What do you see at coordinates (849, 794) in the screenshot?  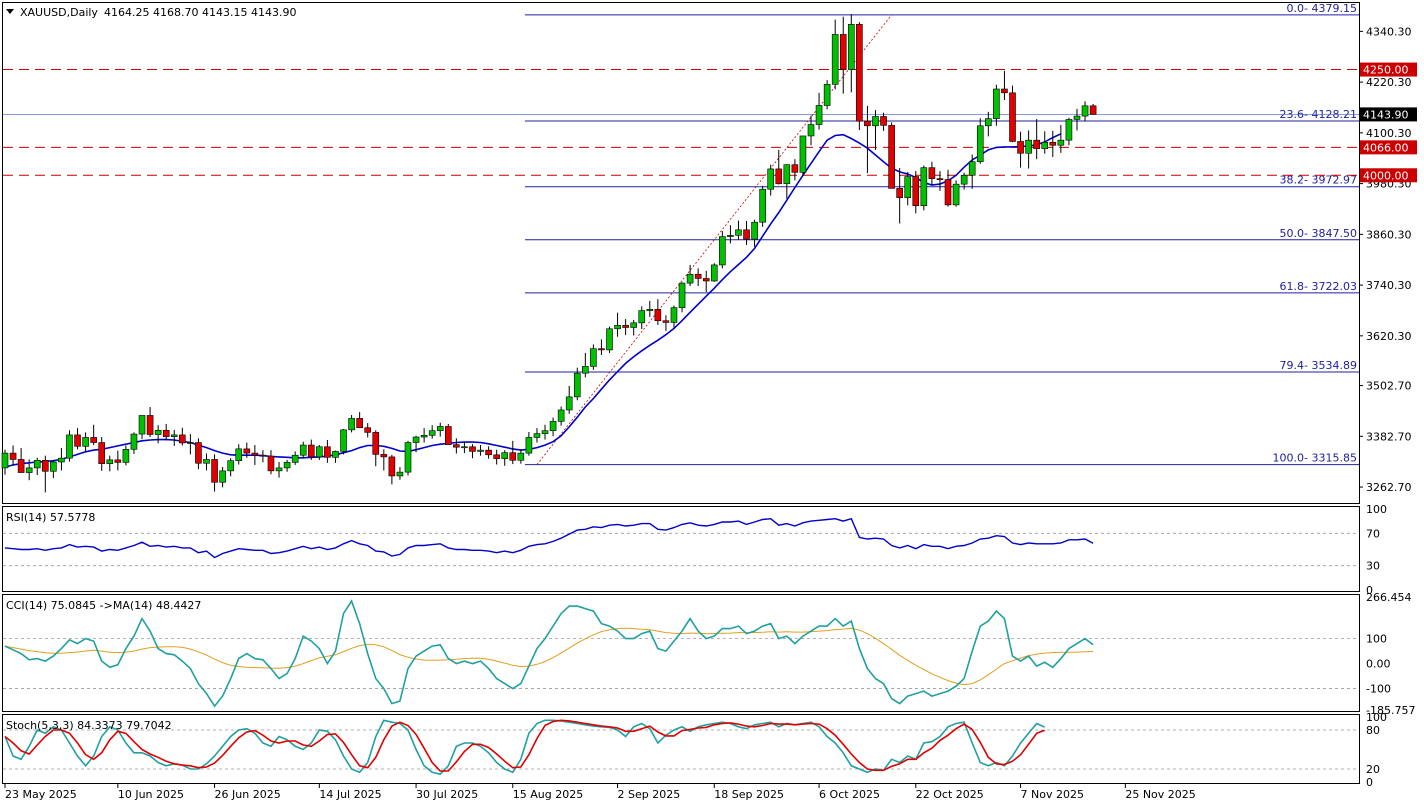 I see `time-tick-label: 6 Oct 2025` at bounding box center [849, 794].